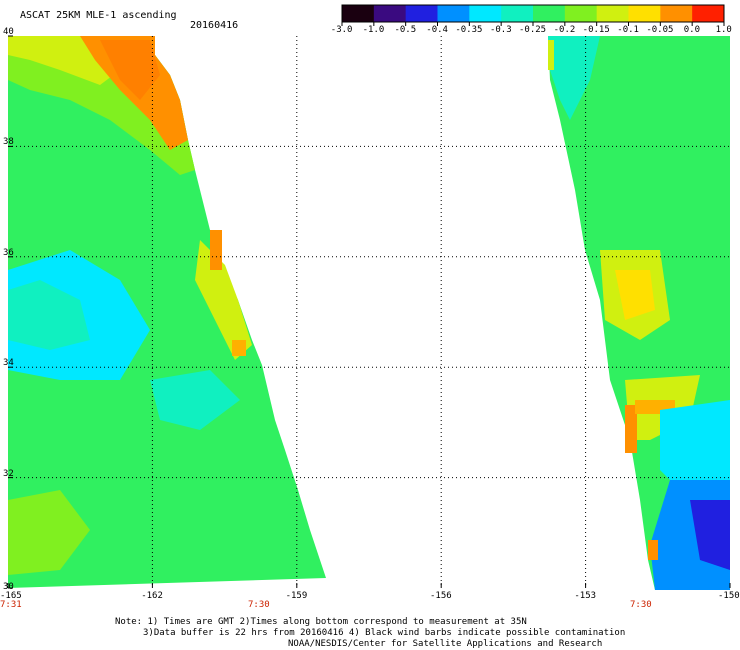 The height and width of the screenshot is (650, 740). What do you see at coordinates (437, 30) in the screenshot?
I see `colorbar-label: -0.4` at bounding box center [437, 30].